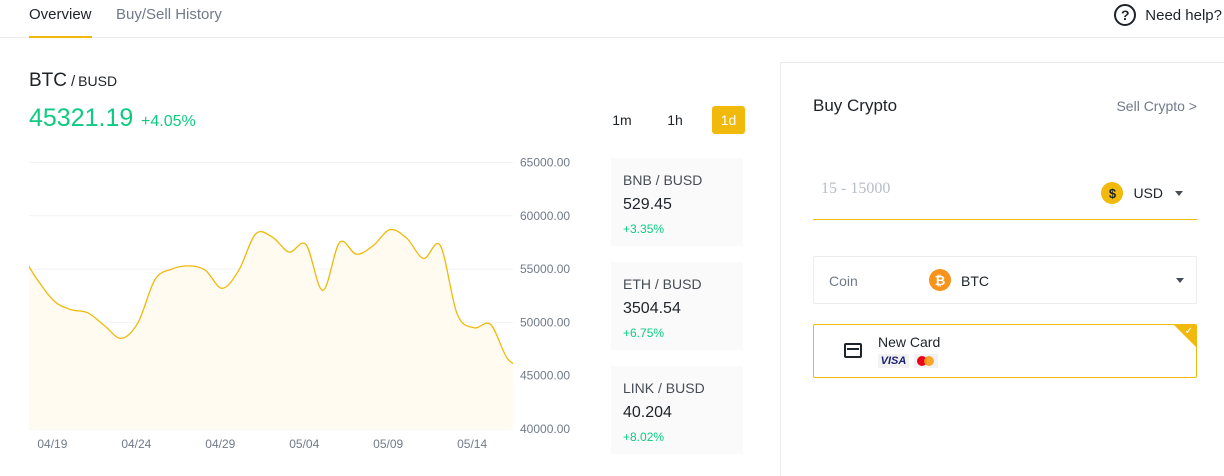 The width and height of the screenshot is (1224, 476). Describe the element at coordinates (1188, 331) in the screenshot. I see `check-icon: ✓` at that location.